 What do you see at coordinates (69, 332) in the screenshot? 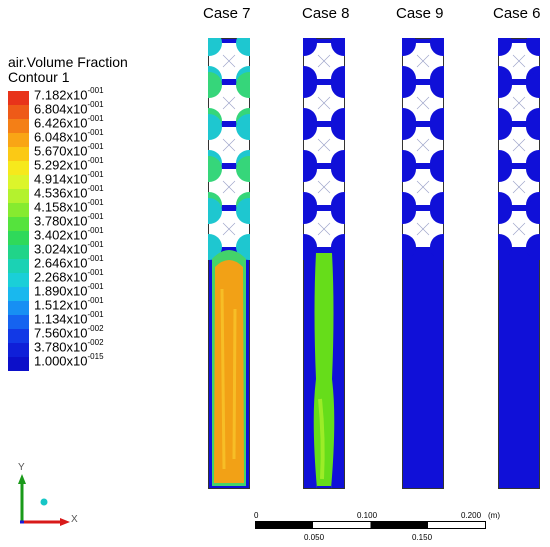
I see `colorbar-tick-label: 7.560x10-002` at bounding box center [69, 332].